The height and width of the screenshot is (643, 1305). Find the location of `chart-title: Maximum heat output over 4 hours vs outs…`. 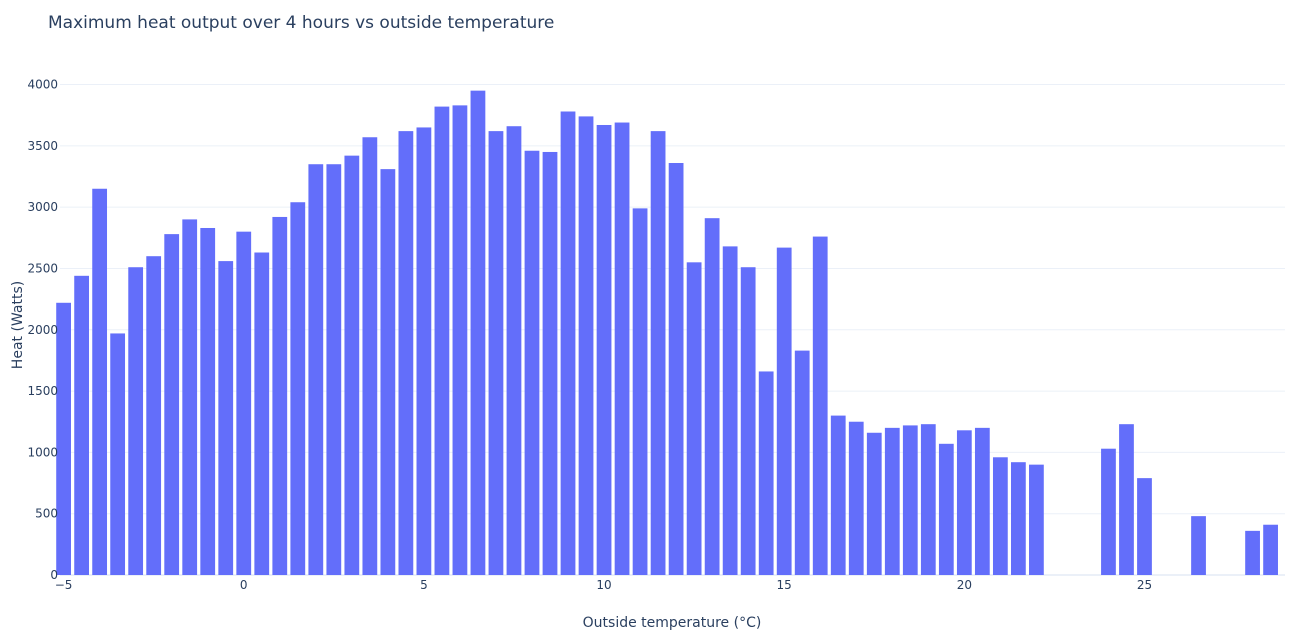

chart-title: Maximum heat output over 4 hours vs outs… is located at coordinates (301, 23).